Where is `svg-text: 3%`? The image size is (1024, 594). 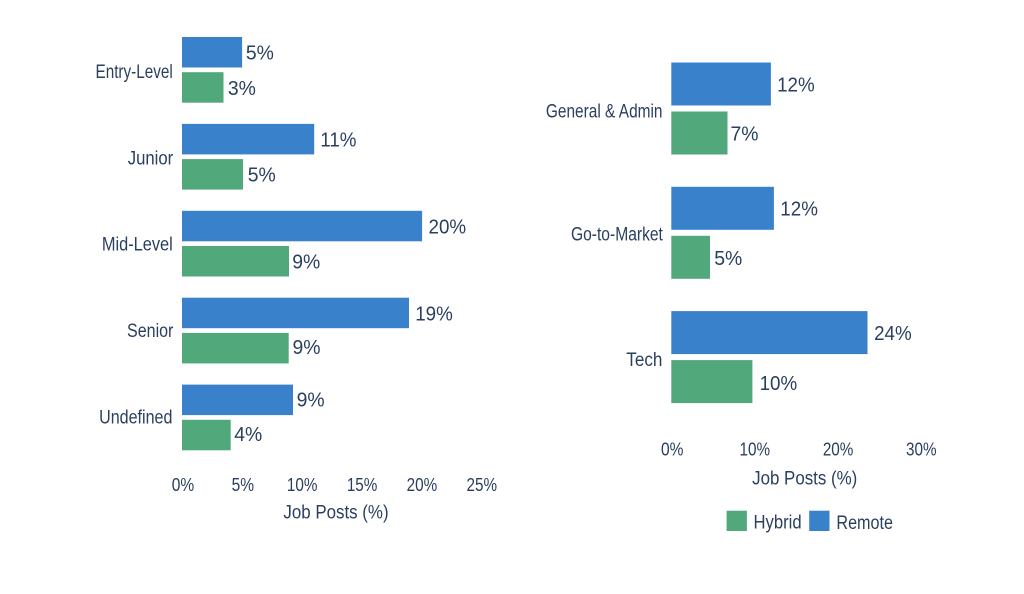 svg-text: 3% is located at coordinates (242, 89).